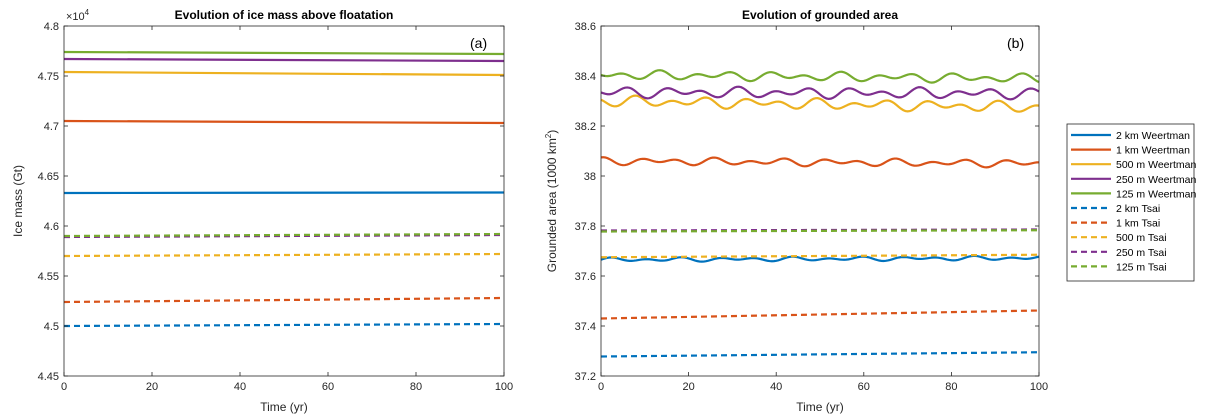  I want to click on panel-b-ytick-label: 37.8, so click(585, 227).